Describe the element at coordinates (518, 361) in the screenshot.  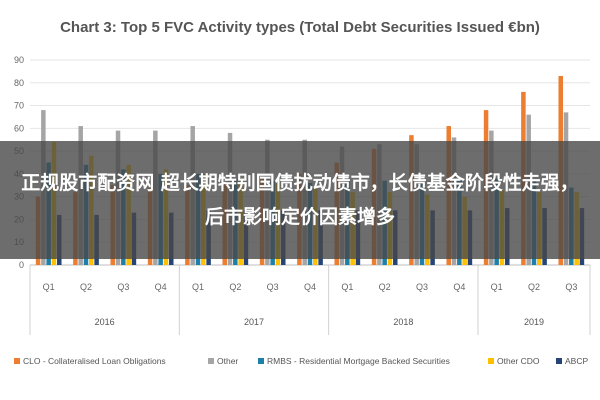
I see `legend-label: Other CDO` at that location.